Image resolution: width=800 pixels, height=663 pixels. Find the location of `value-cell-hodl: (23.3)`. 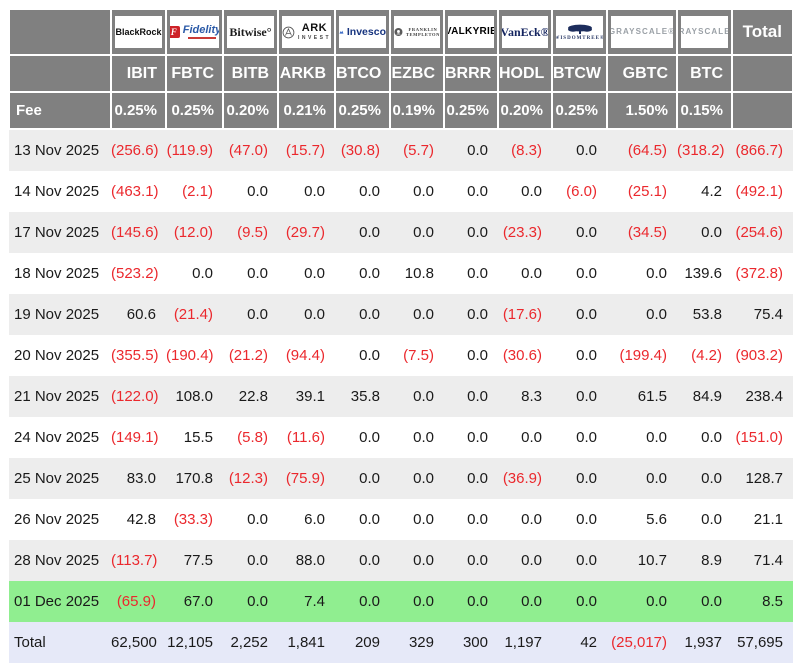

value-cell-hodl: (23.3) is located at coordinates (525, 232).